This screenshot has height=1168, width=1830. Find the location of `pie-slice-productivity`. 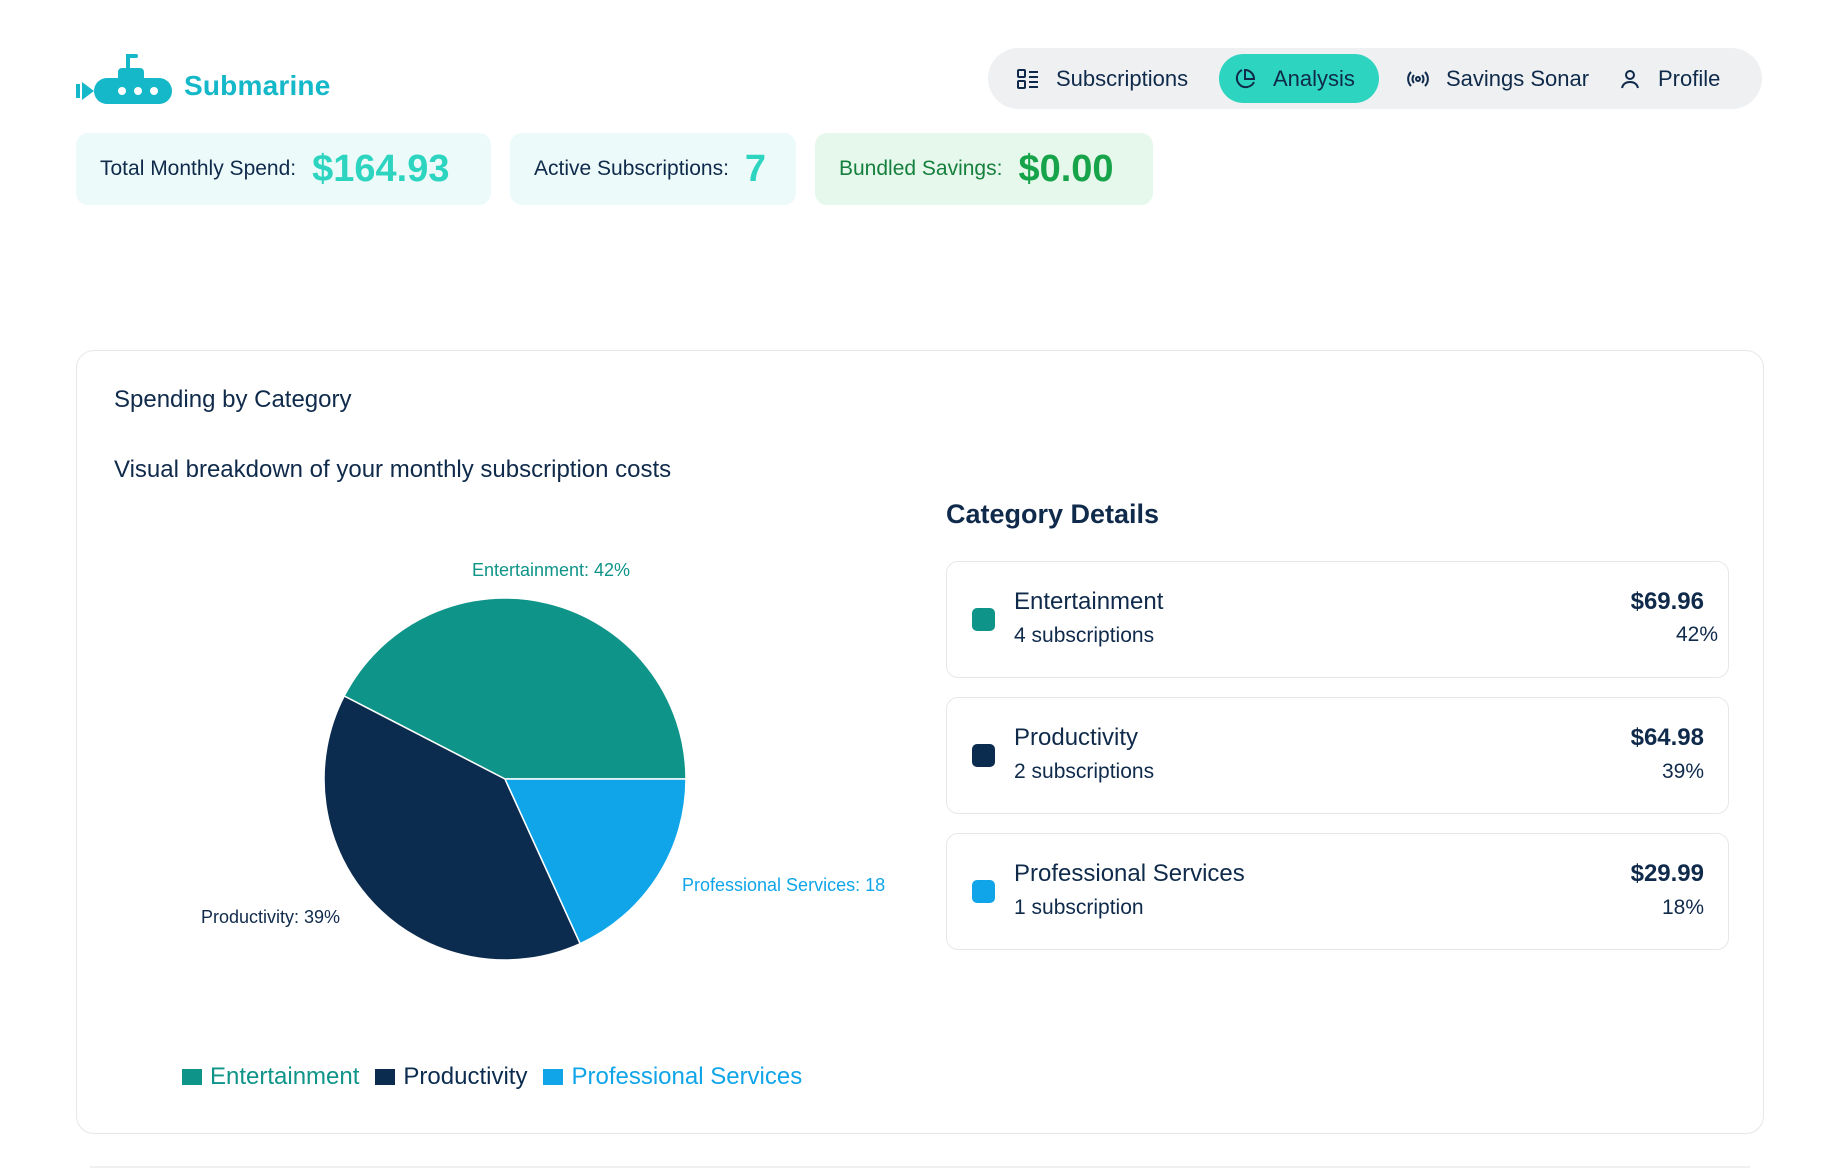

pie-slice-productivity is located at coordinates (452, 827).